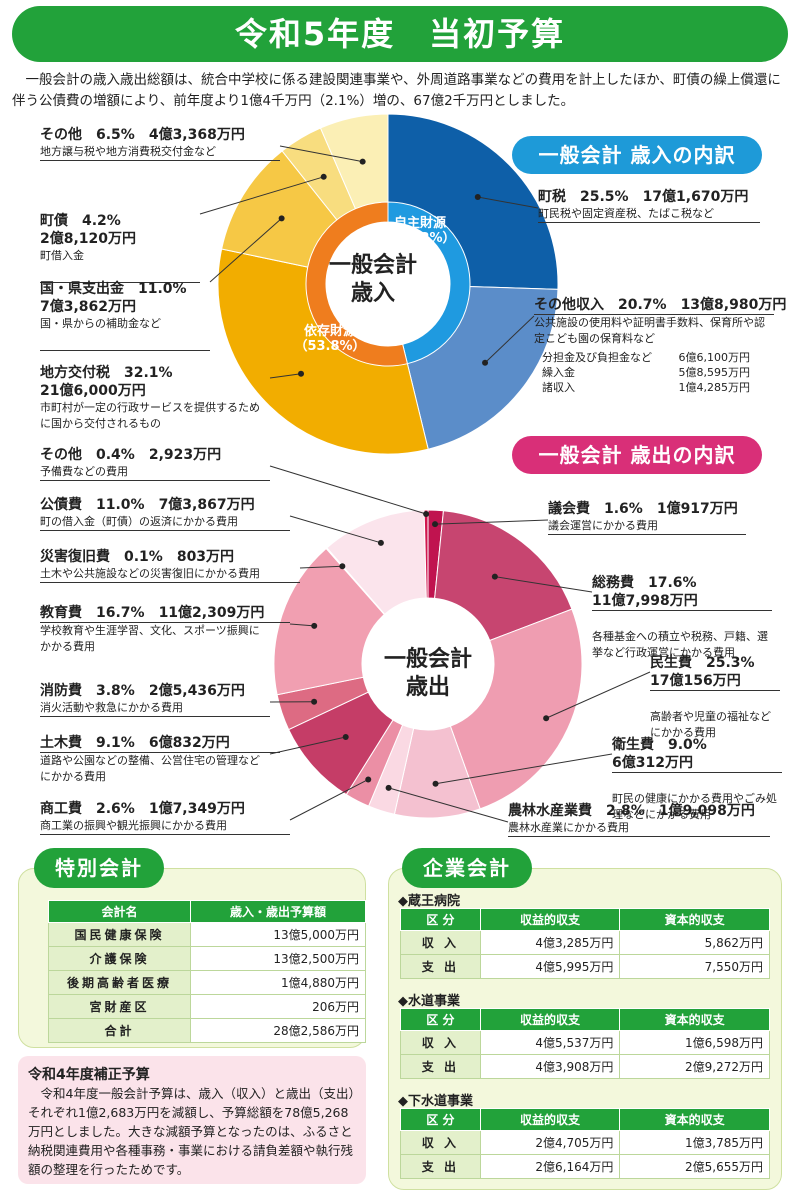 The image size is (800, 1198). What do you see at coordinates (477, 197) in the screenshot?
I see `leader-town-tax-dot` at bounding box center [477, 197].